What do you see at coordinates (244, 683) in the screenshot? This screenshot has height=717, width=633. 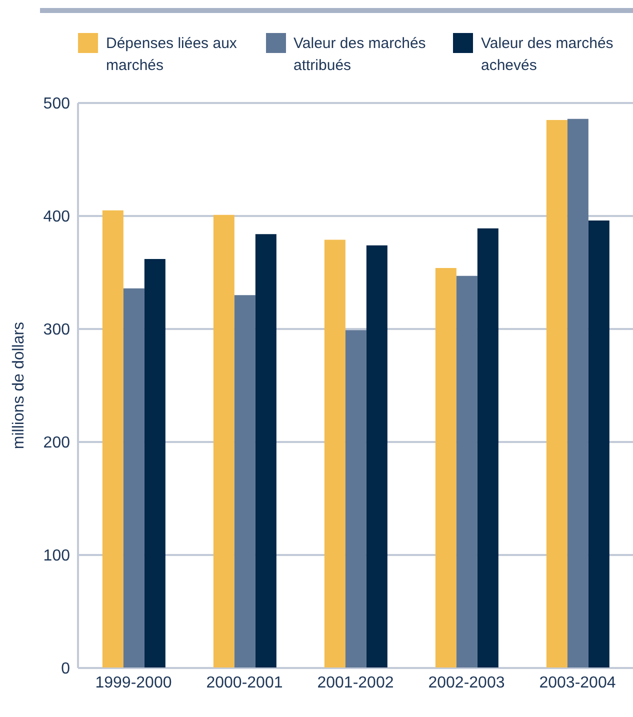 I see `x-tick-label: 2000-2001` at bounding box center [244, 683].